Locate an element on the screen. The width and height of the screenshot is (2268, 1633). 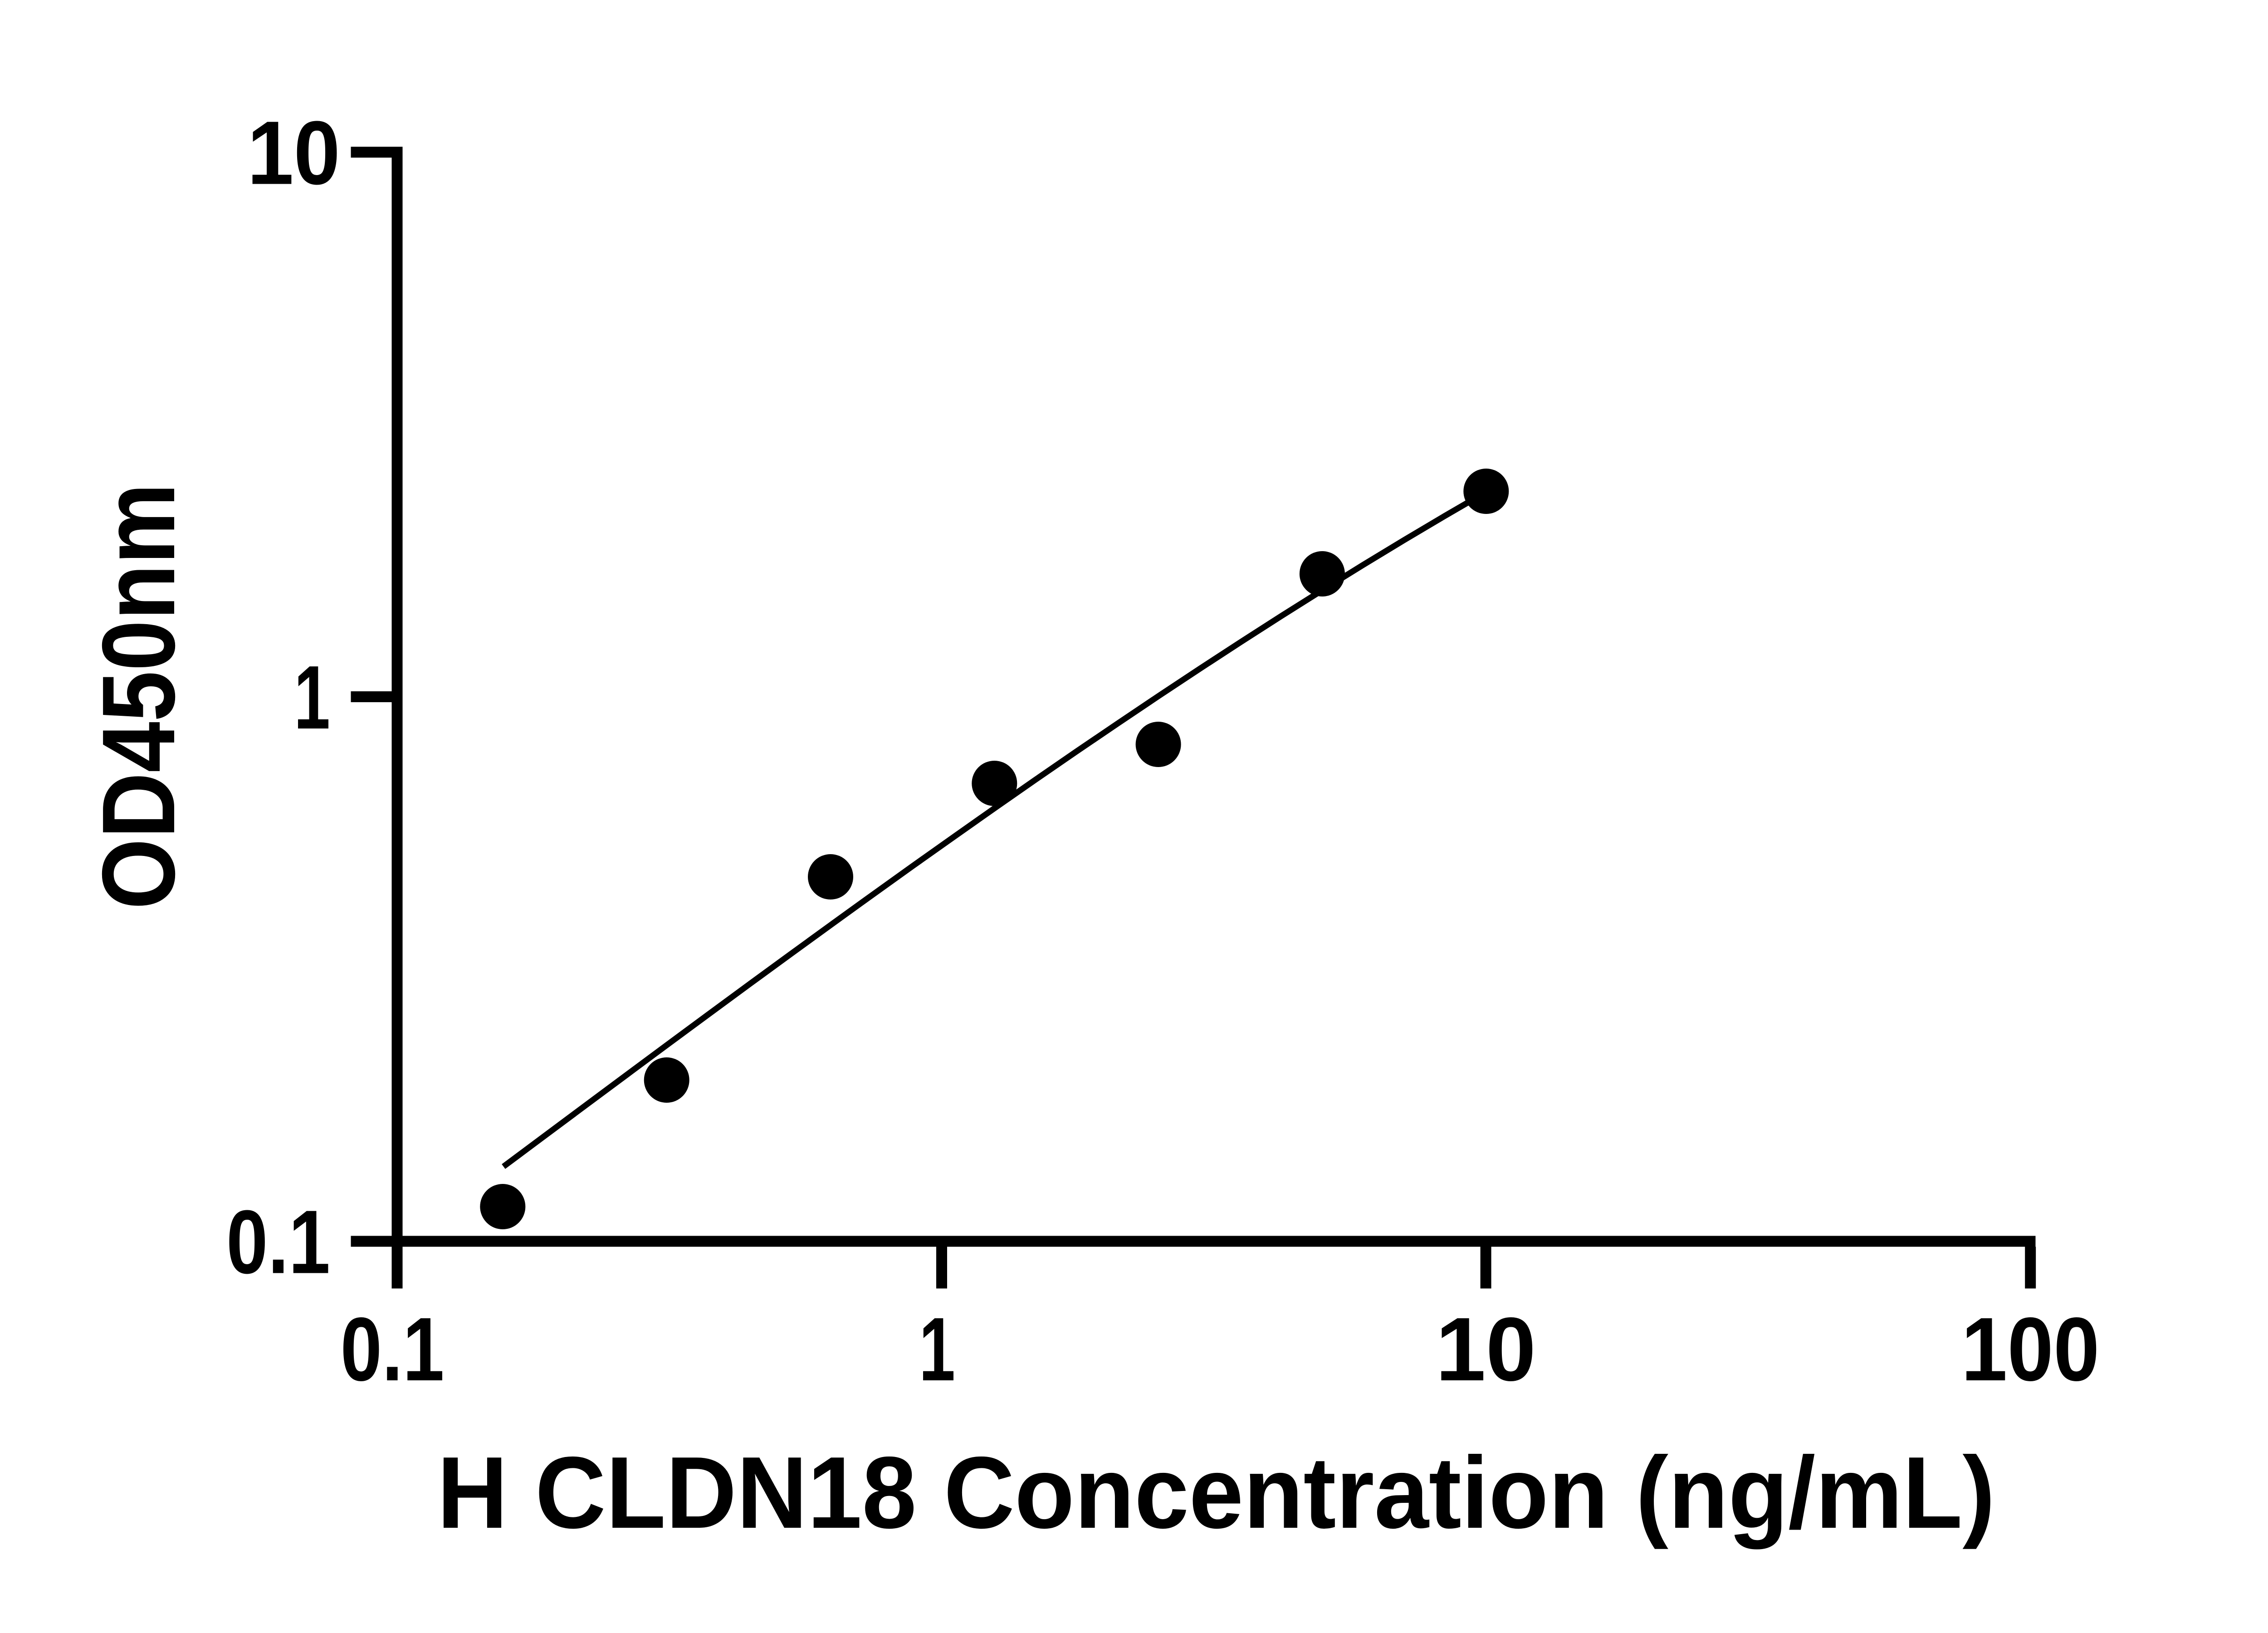
svg-text: 100 is located at coordinates (2030, 1349).